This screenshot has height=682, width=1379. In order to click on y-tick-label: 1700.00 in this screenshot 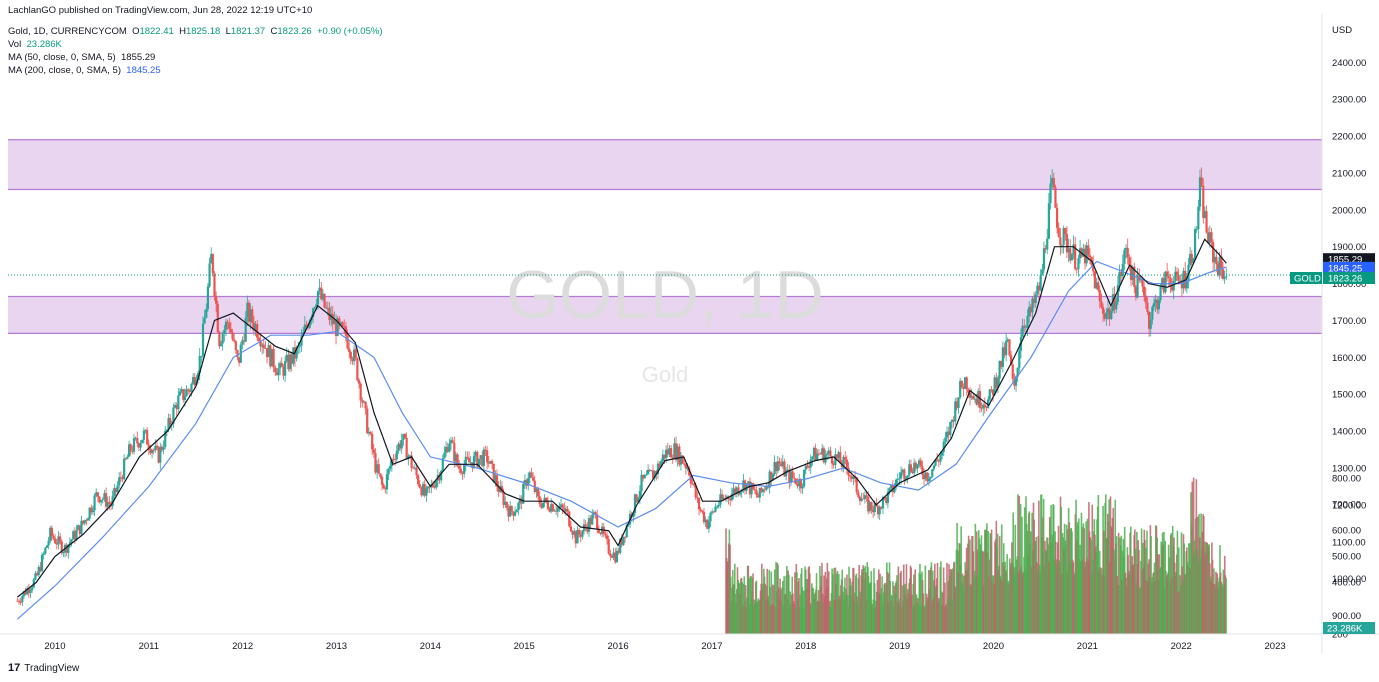, I will do `click(1349, 321)`.